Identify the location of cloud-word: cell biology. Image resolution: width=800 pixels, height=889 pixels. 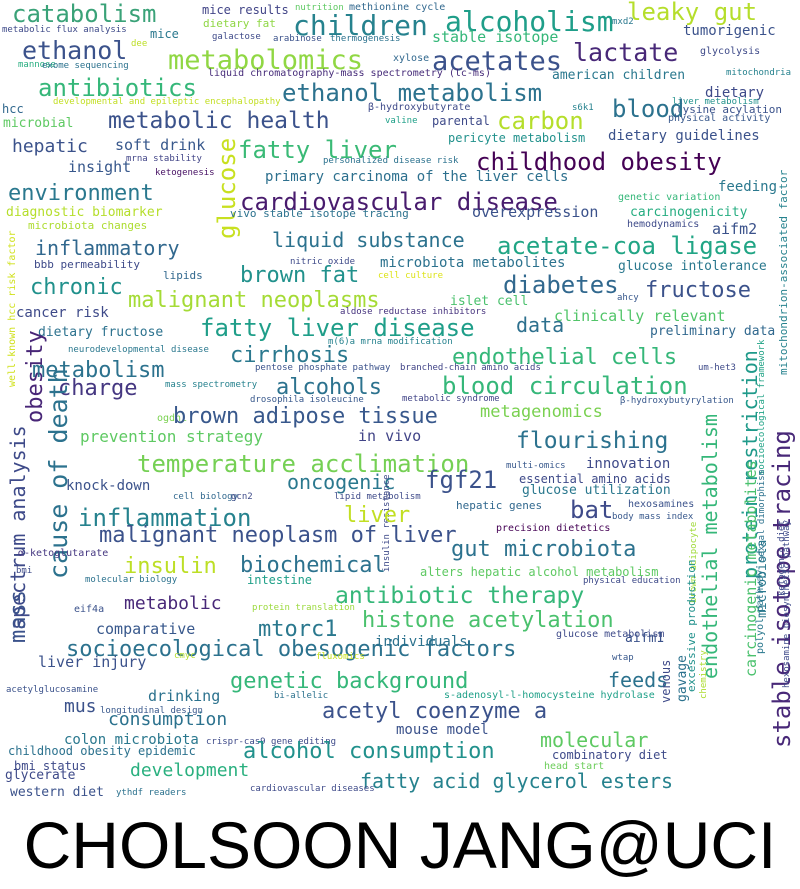
(206, 497).